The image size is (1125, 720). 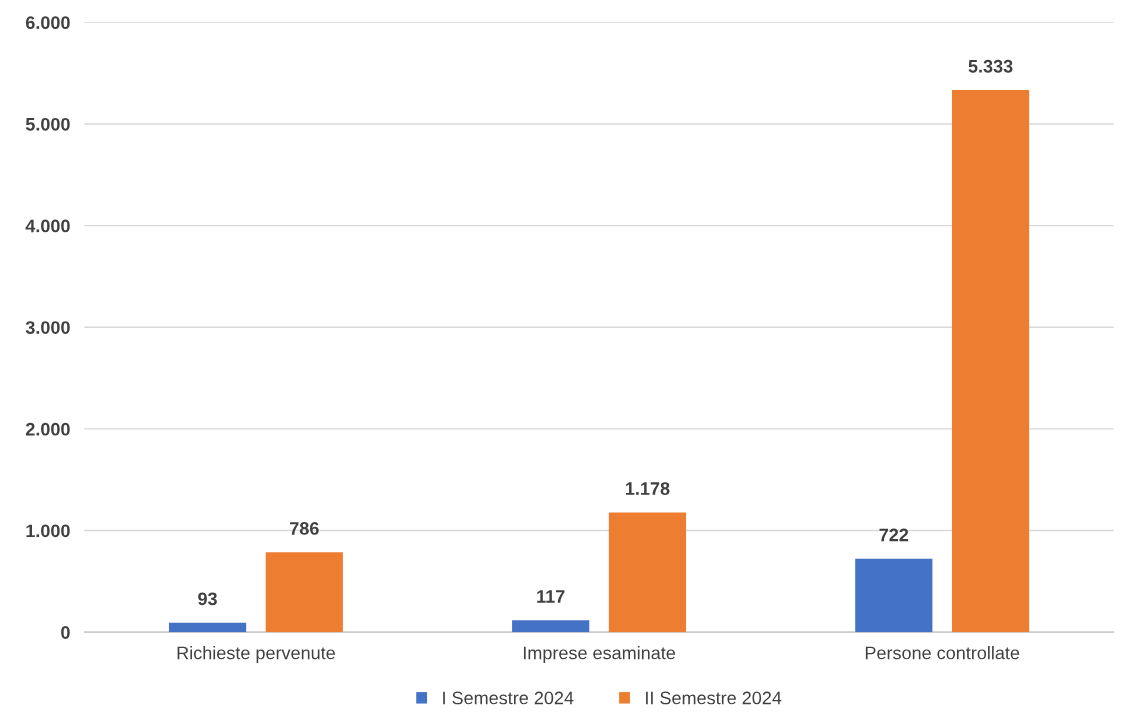 I want to click on x-tick-label: Persone controllate, so click(x=942, y=653).